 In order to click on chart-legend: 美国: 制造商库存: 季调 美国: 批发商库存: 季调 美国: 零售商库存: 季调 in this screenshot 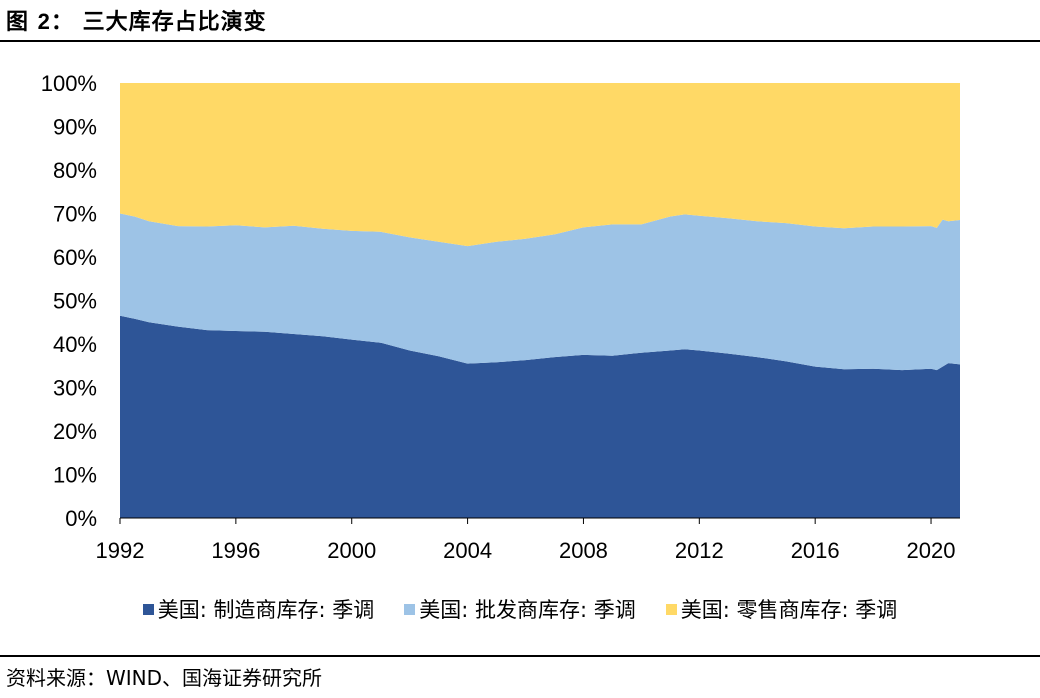, I will do `click(520, 609)`.